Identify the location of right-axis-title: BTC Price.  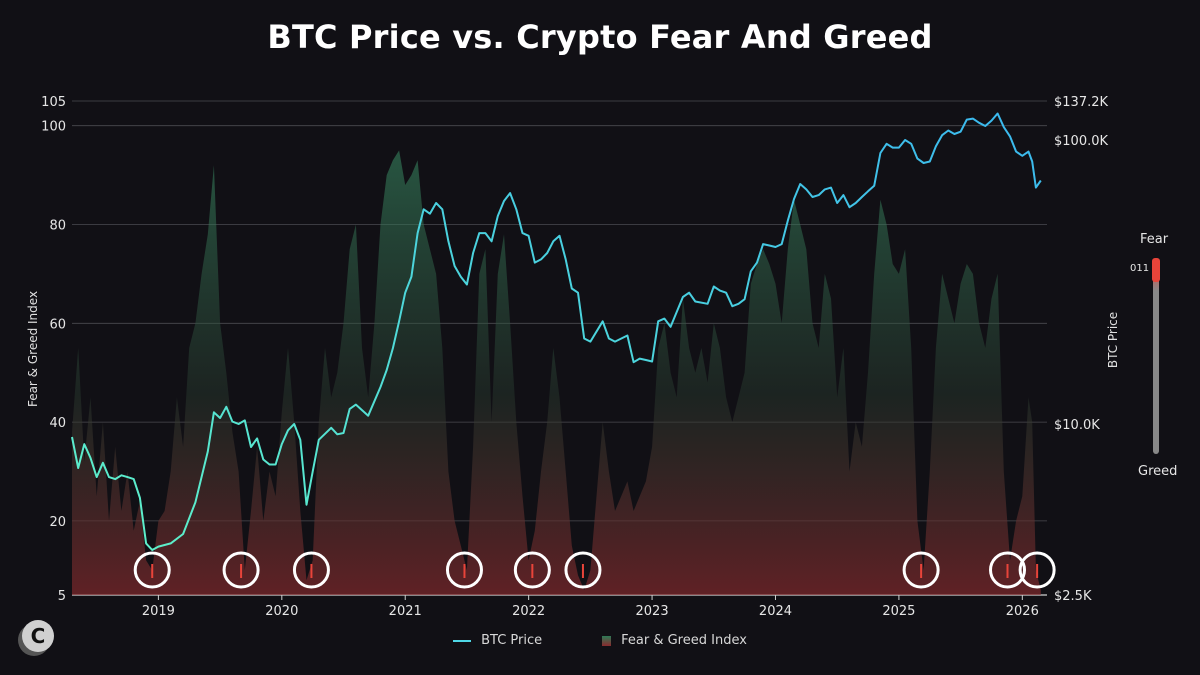
(1113, 340).